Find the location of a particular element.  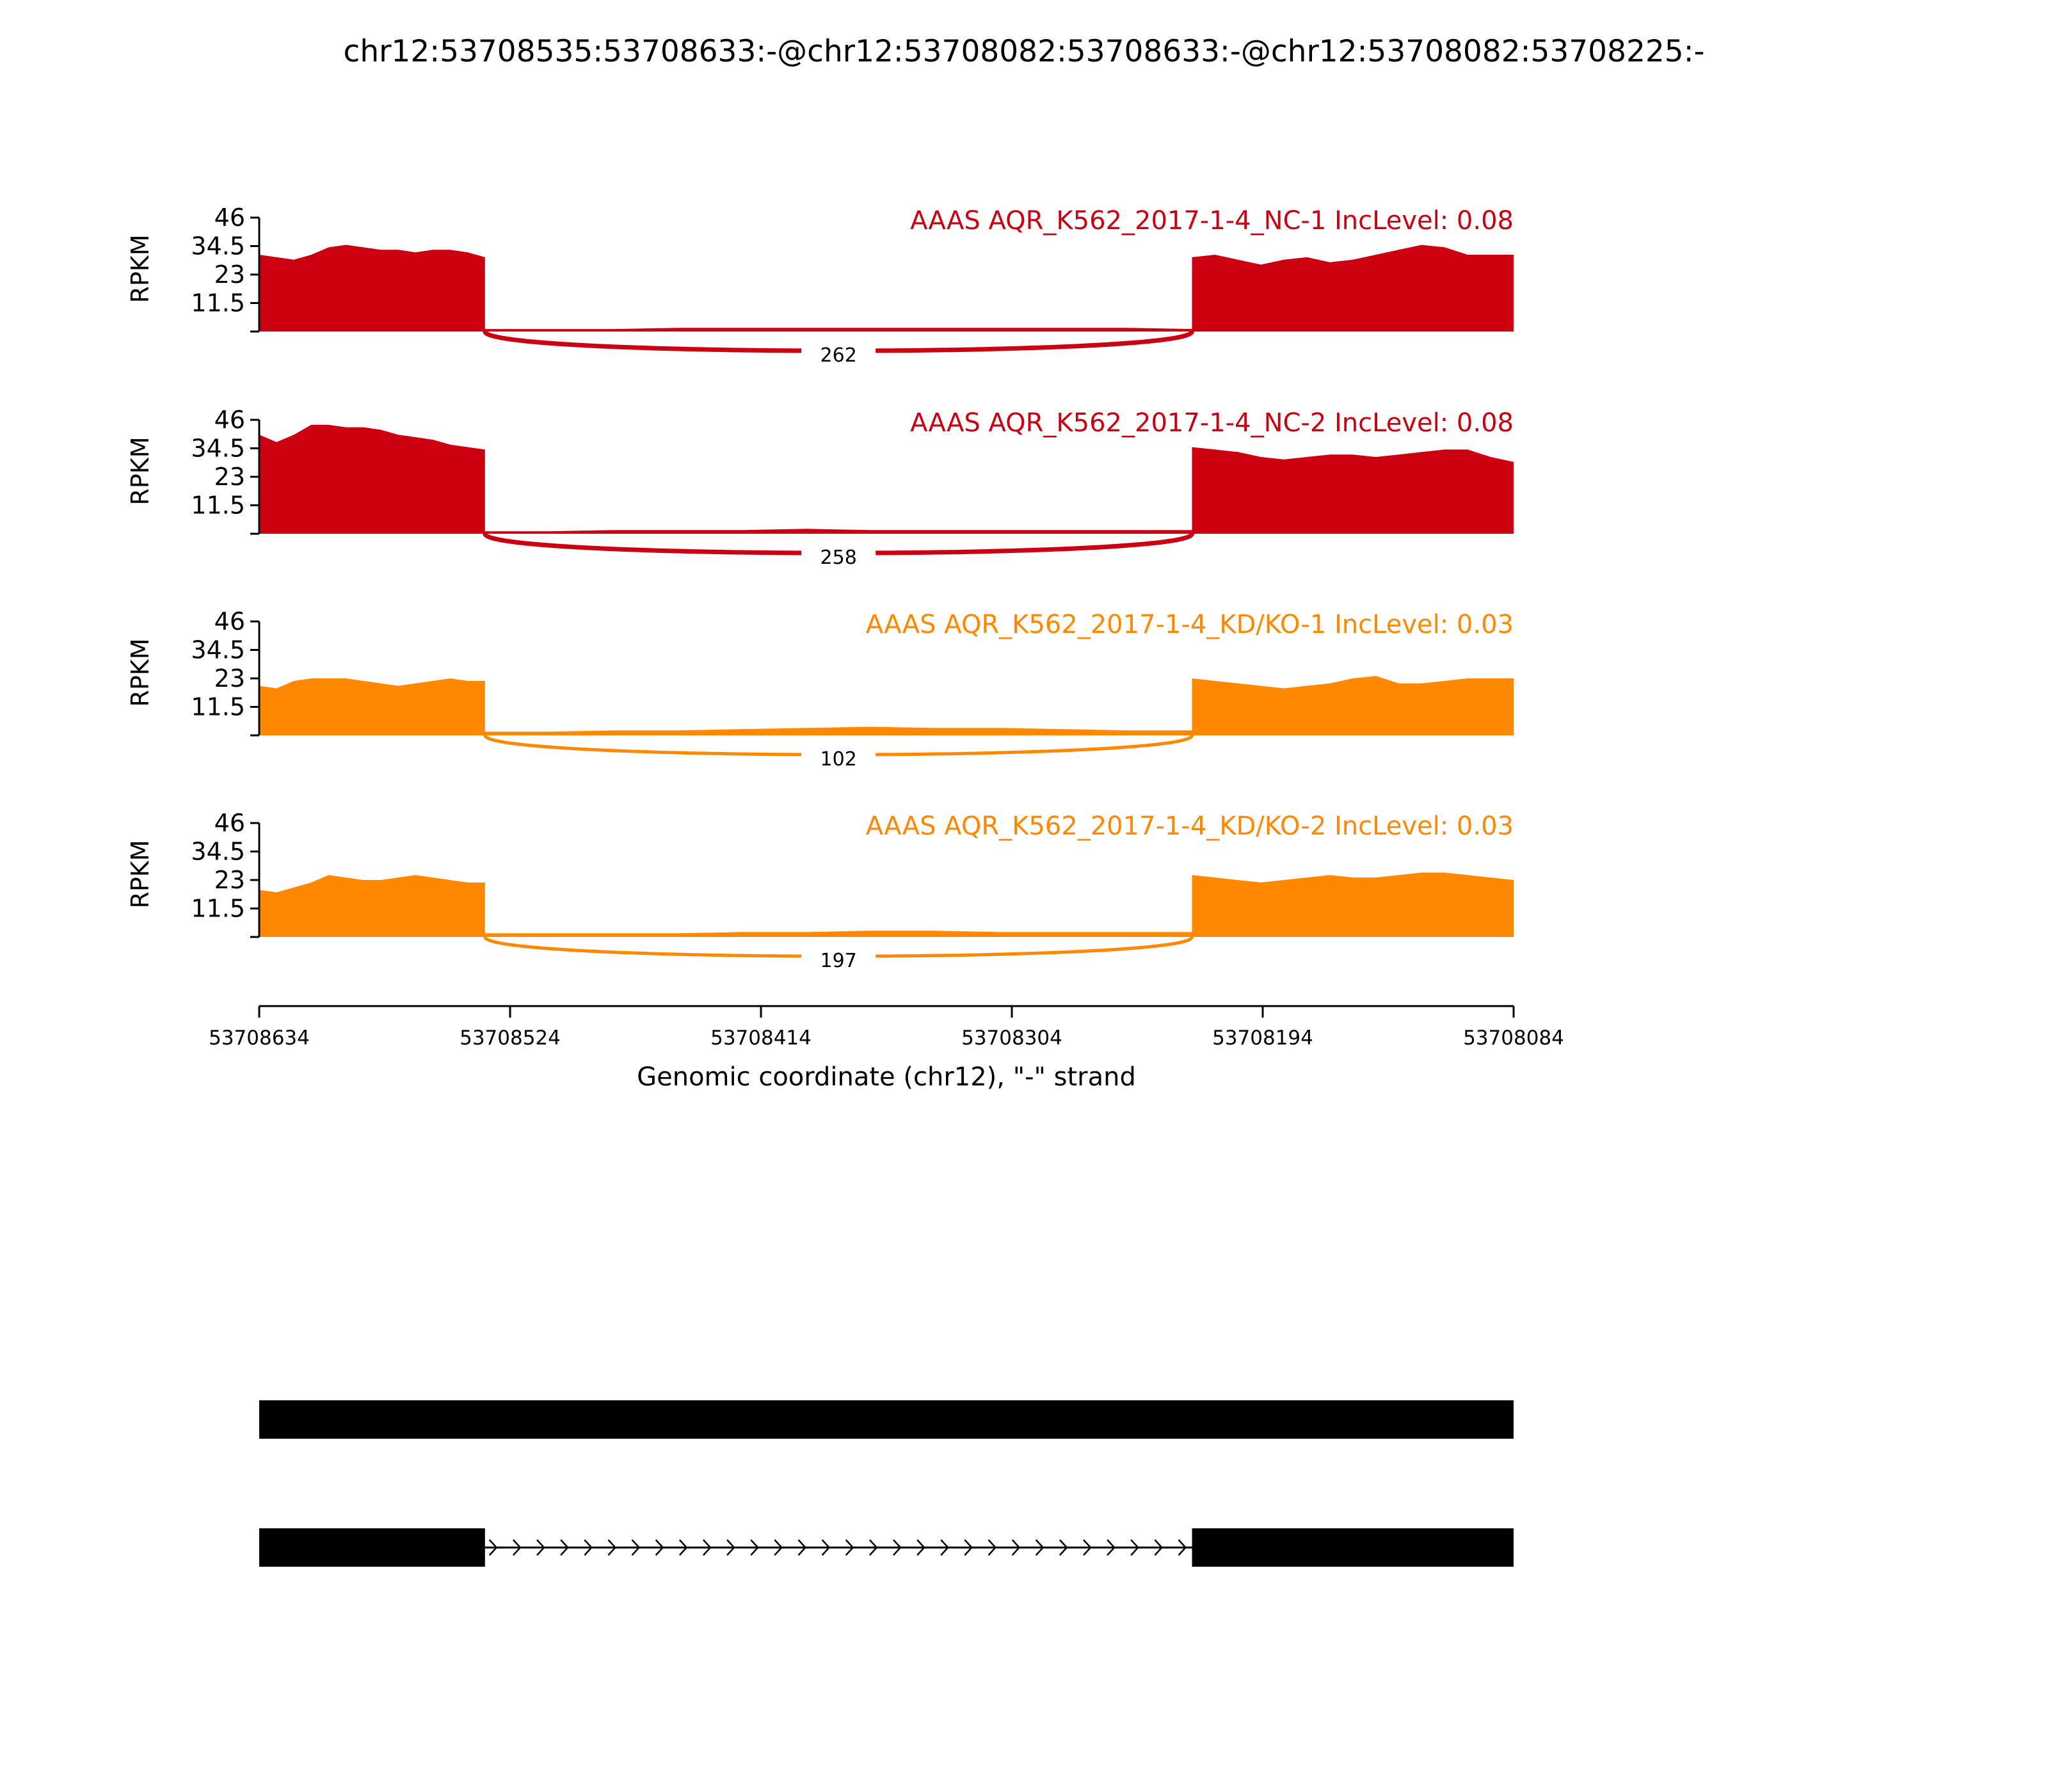

x-tick-label: 53708194 is located at coordinates (1262, 1038).